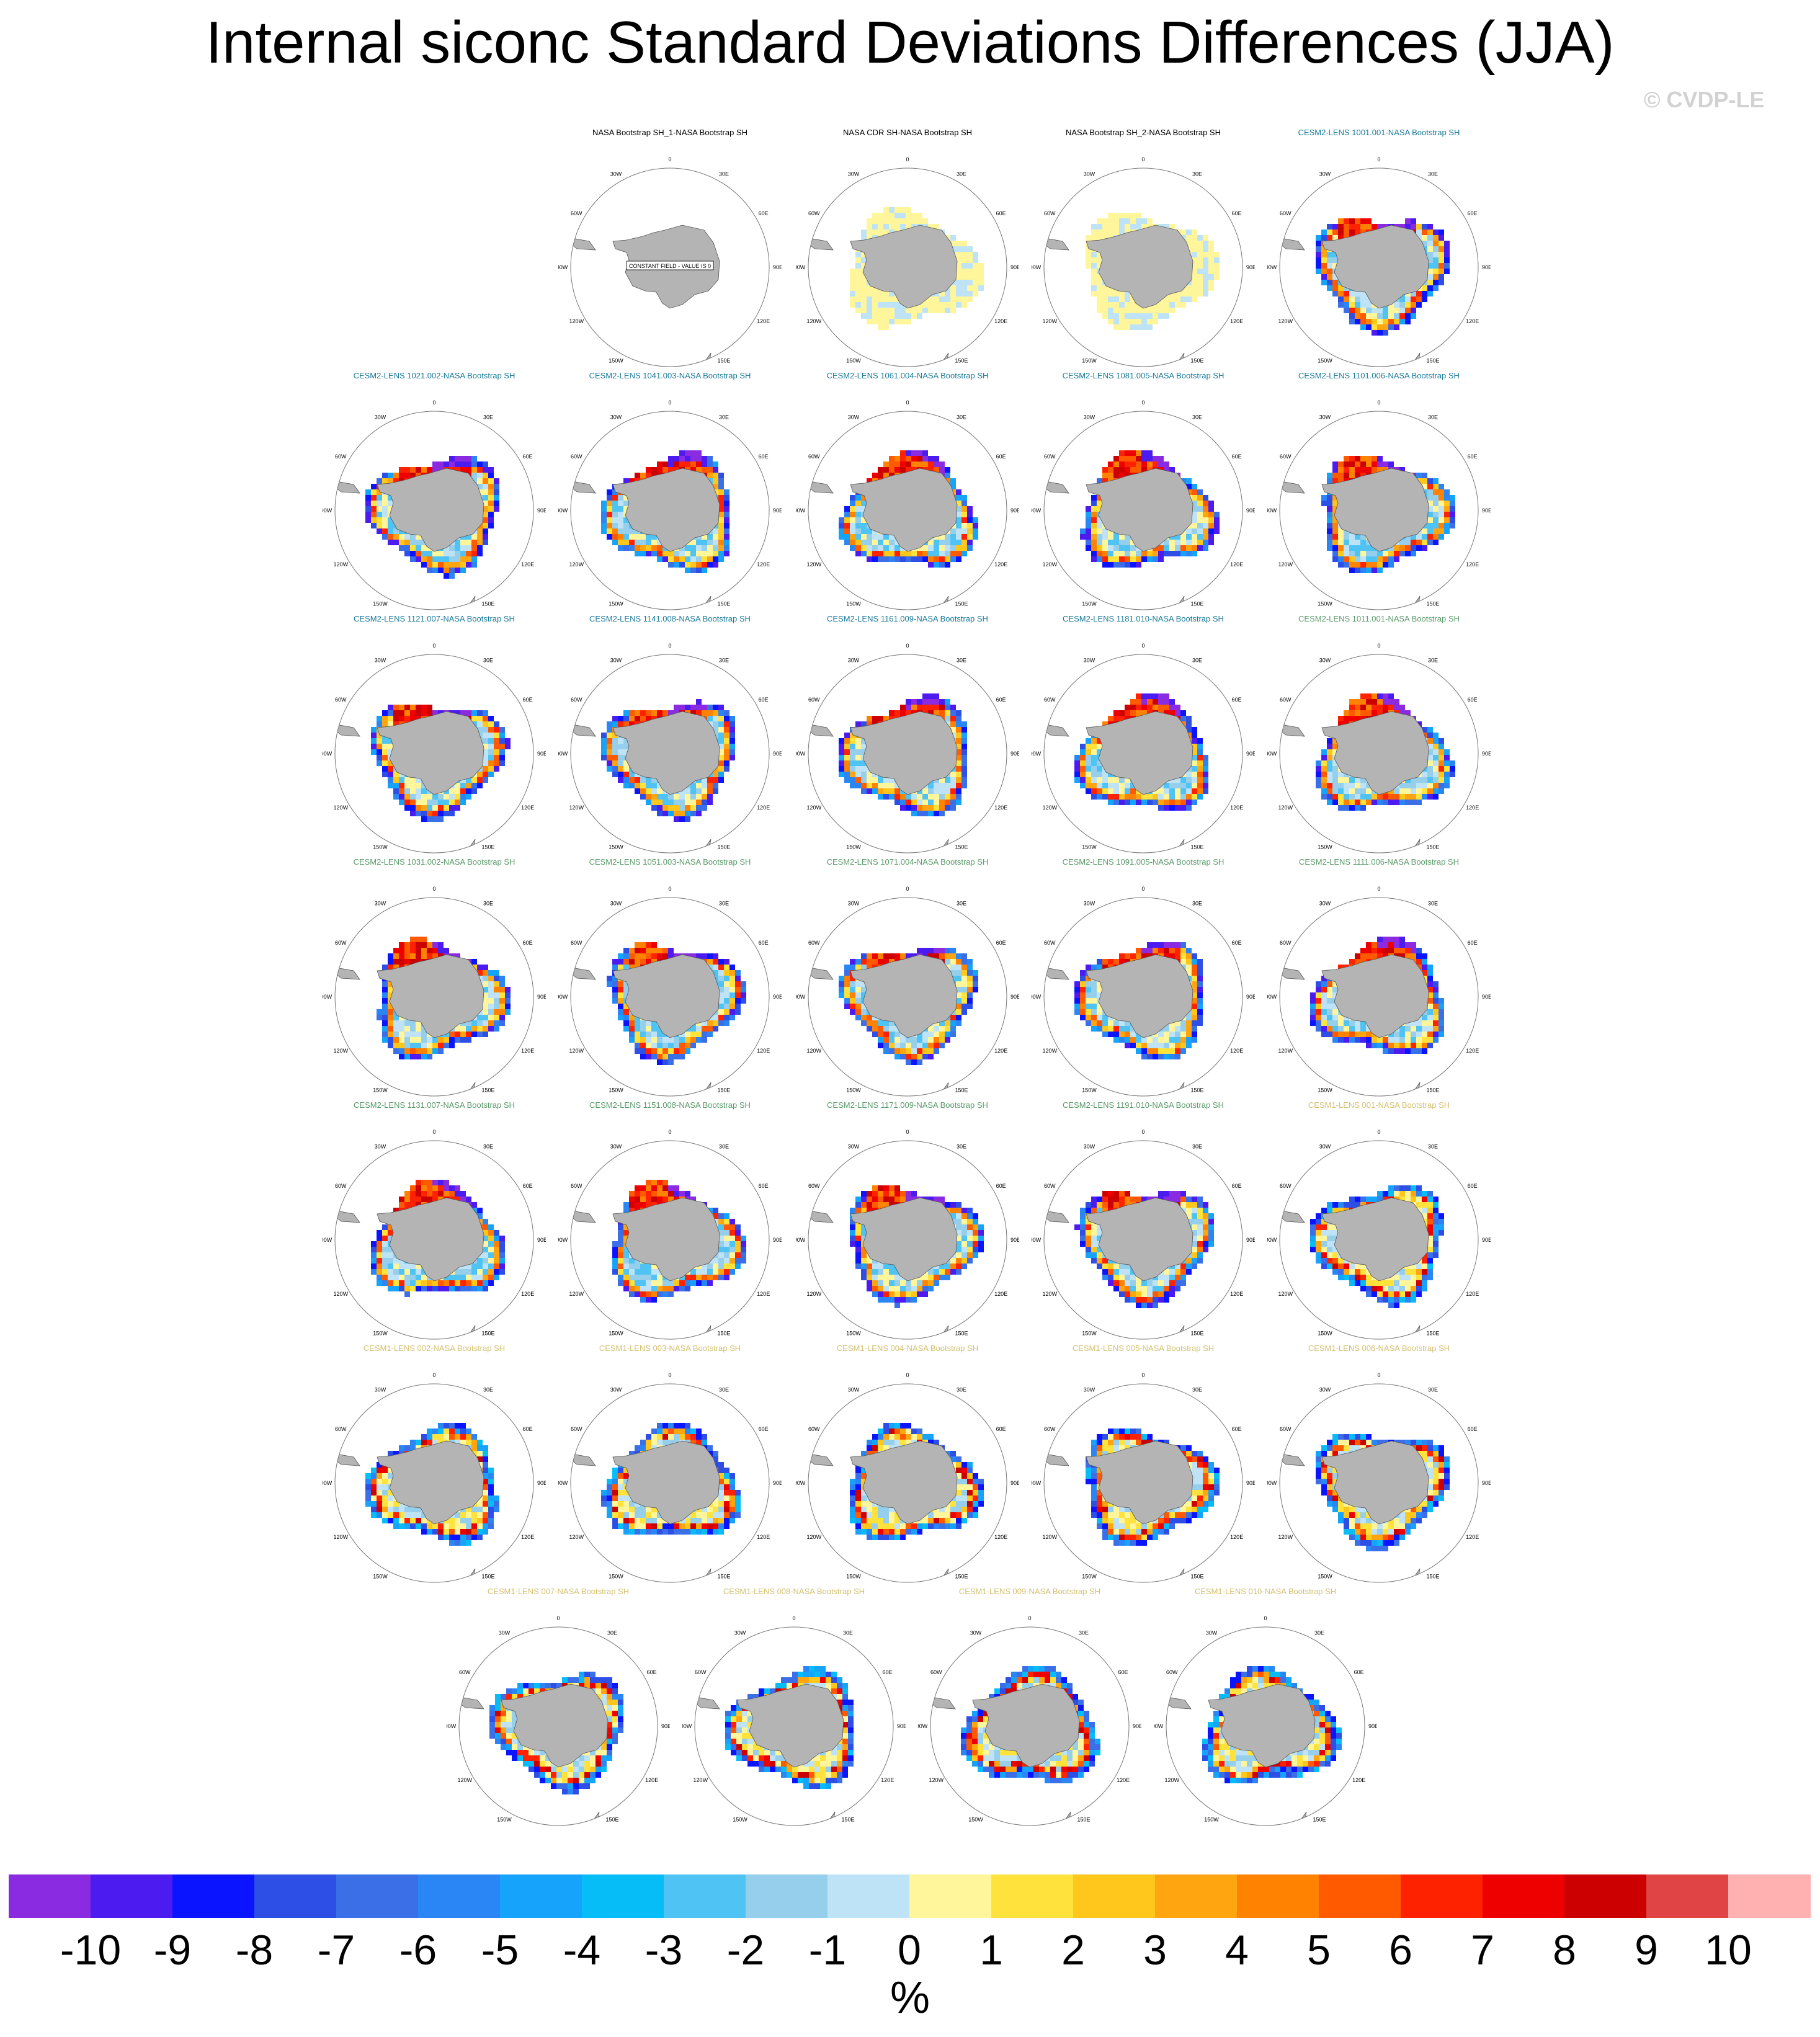 This screenshot has width=1820, height=2037. Describe the element at coordinates (527, 1051) in the screenshot. I see `longitude-label: 120E` at that location.